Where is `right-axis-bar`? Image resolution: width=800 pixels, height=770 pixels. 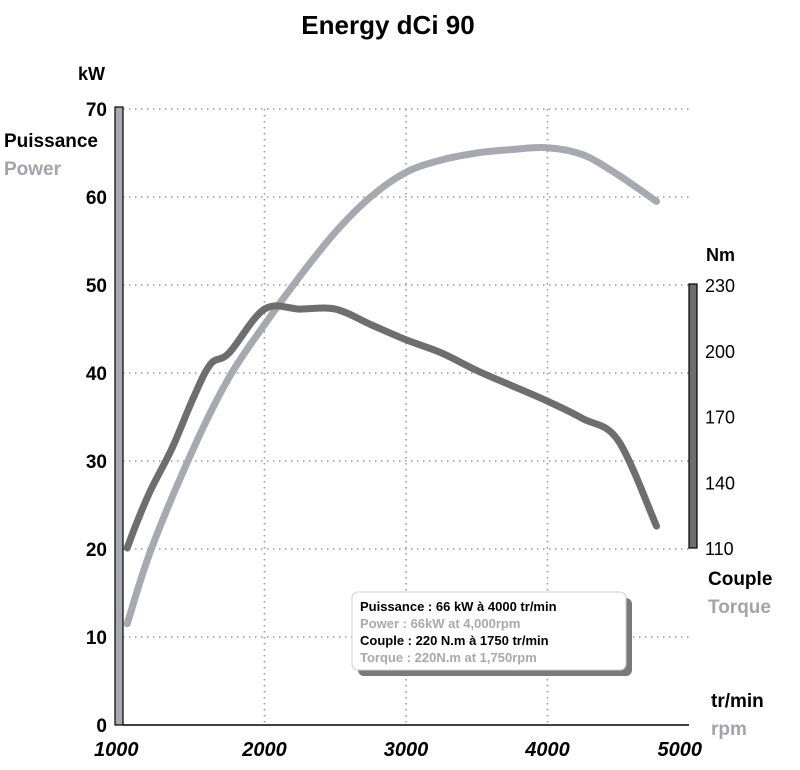 right-axis-bar is located at coordinates (693, 416).